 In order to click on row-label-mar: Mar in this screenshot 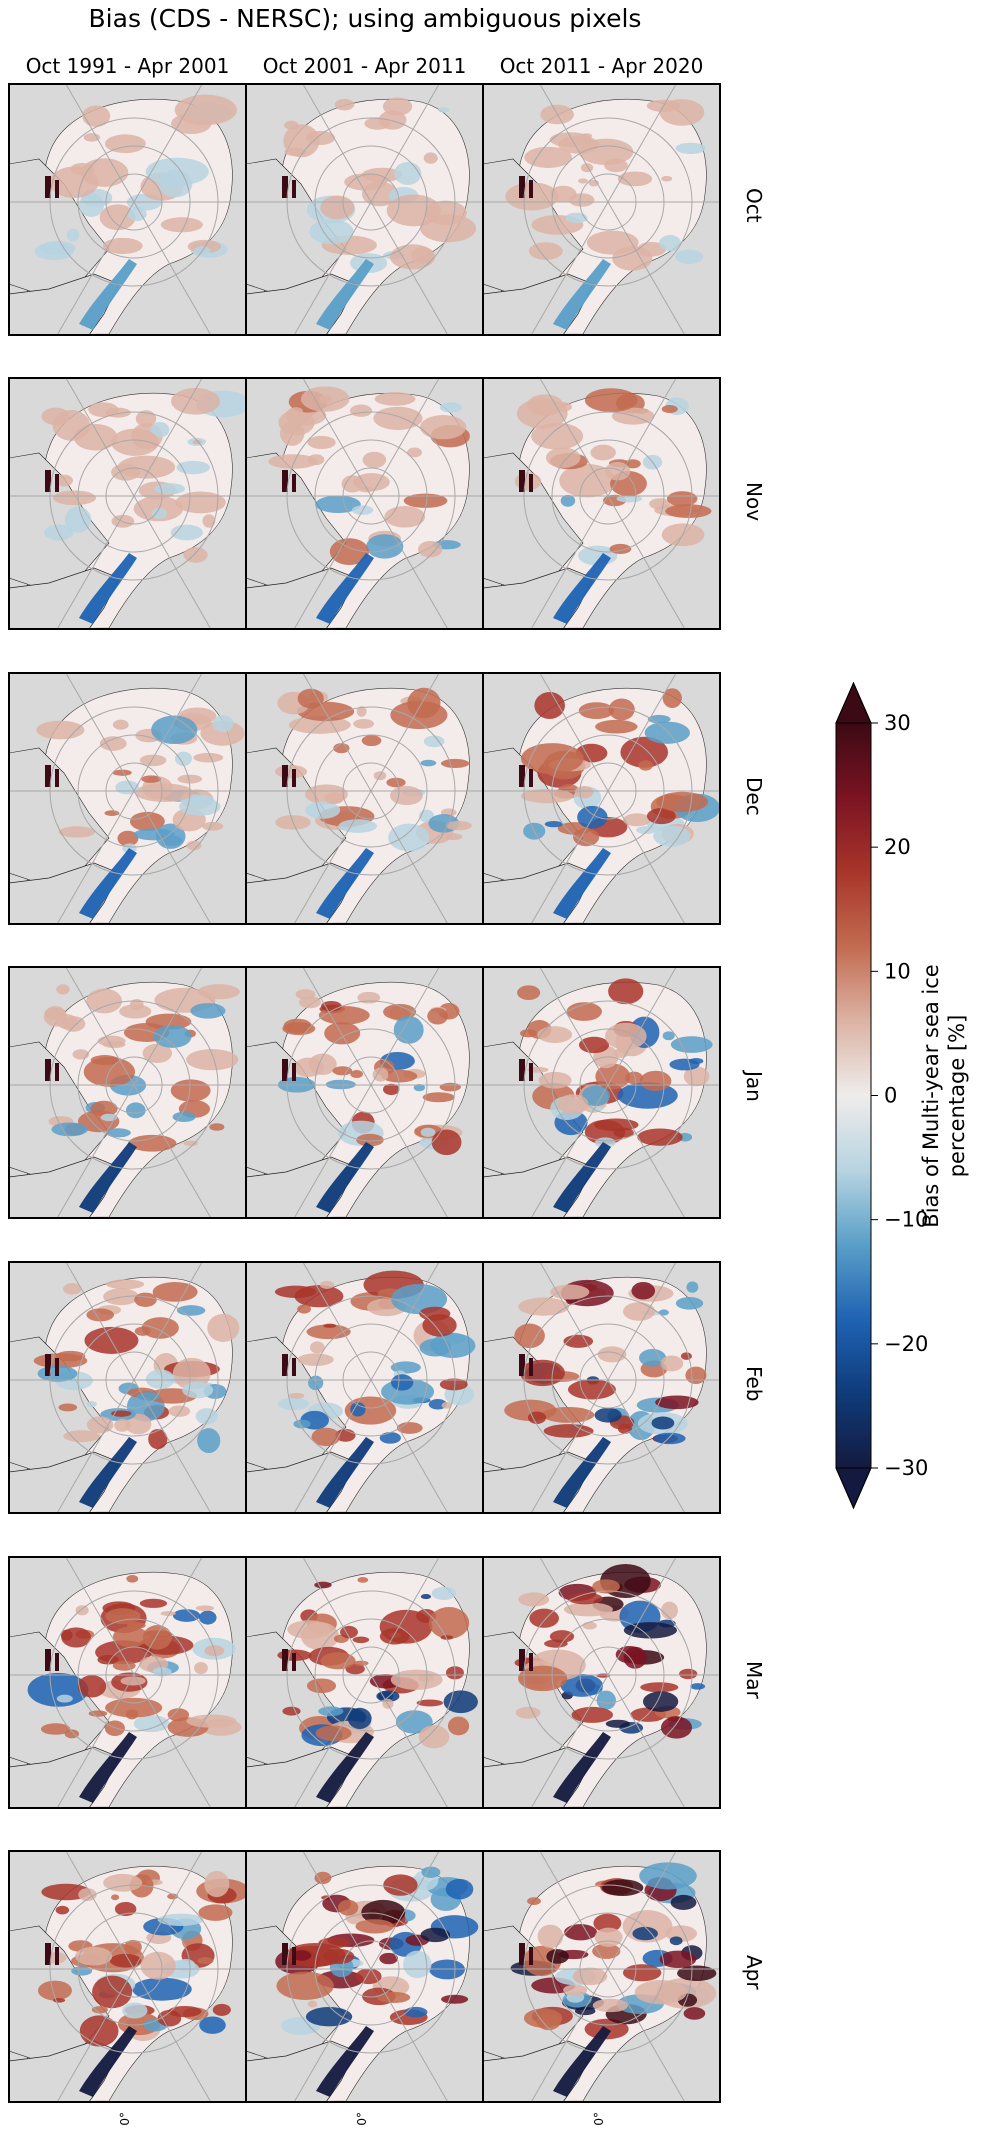, I will do `click(754, 1679)`.